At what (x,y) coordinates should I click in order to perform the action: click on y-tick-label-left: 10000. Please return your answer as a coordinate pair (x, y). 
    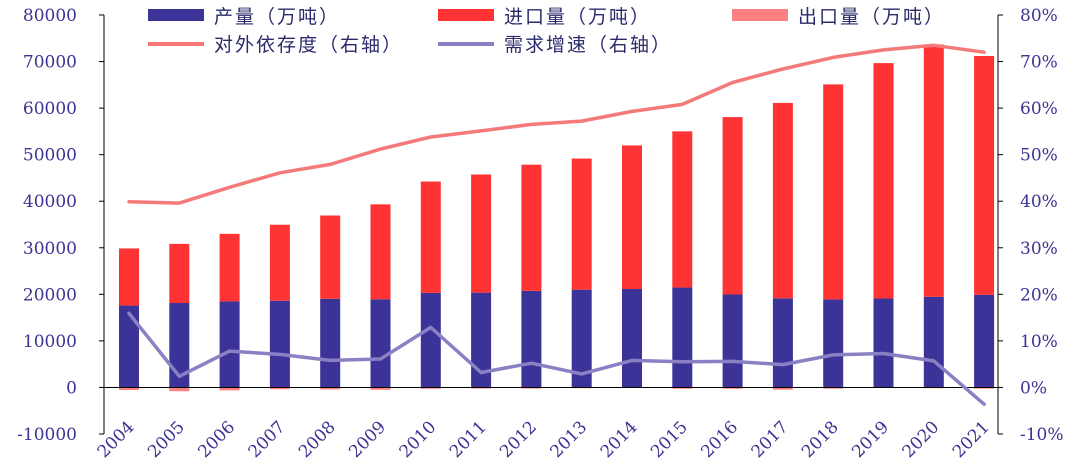
    Looking at the image, I should click on (50, 342).